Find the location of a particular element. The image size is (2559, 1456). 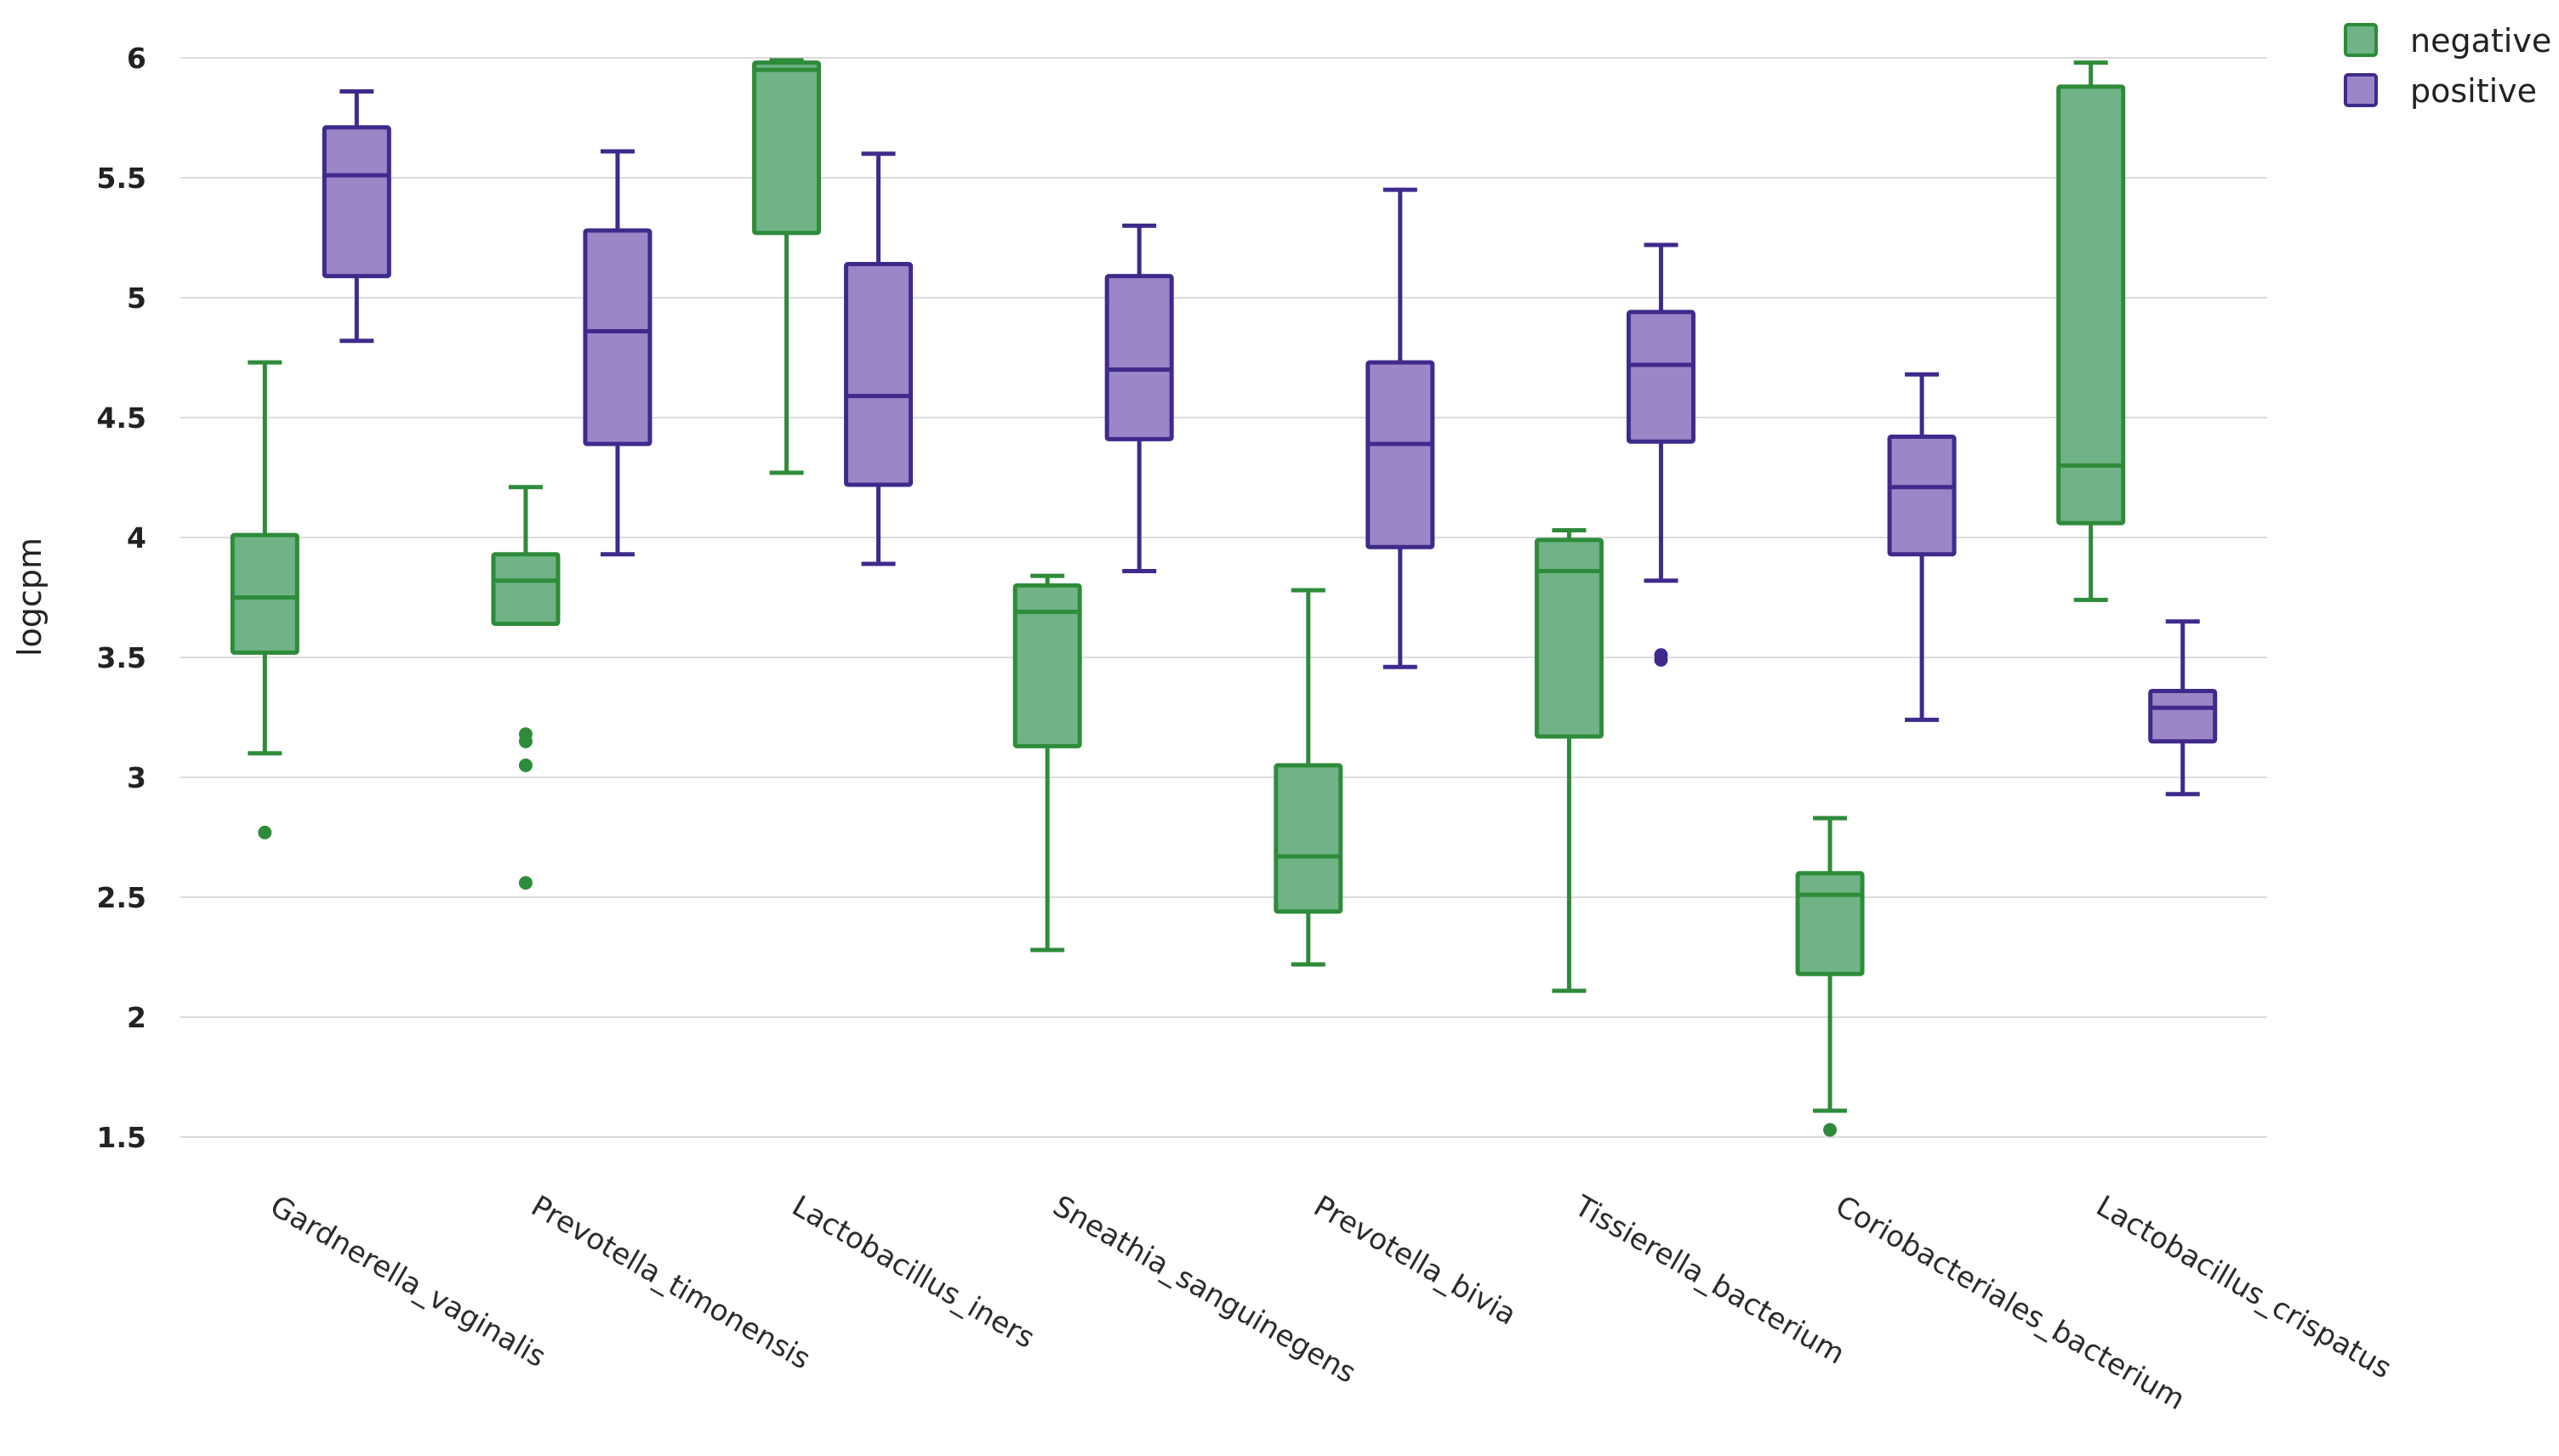

box-positive-Lactobacillus_crispatus is located at coordinates (2183, 708).